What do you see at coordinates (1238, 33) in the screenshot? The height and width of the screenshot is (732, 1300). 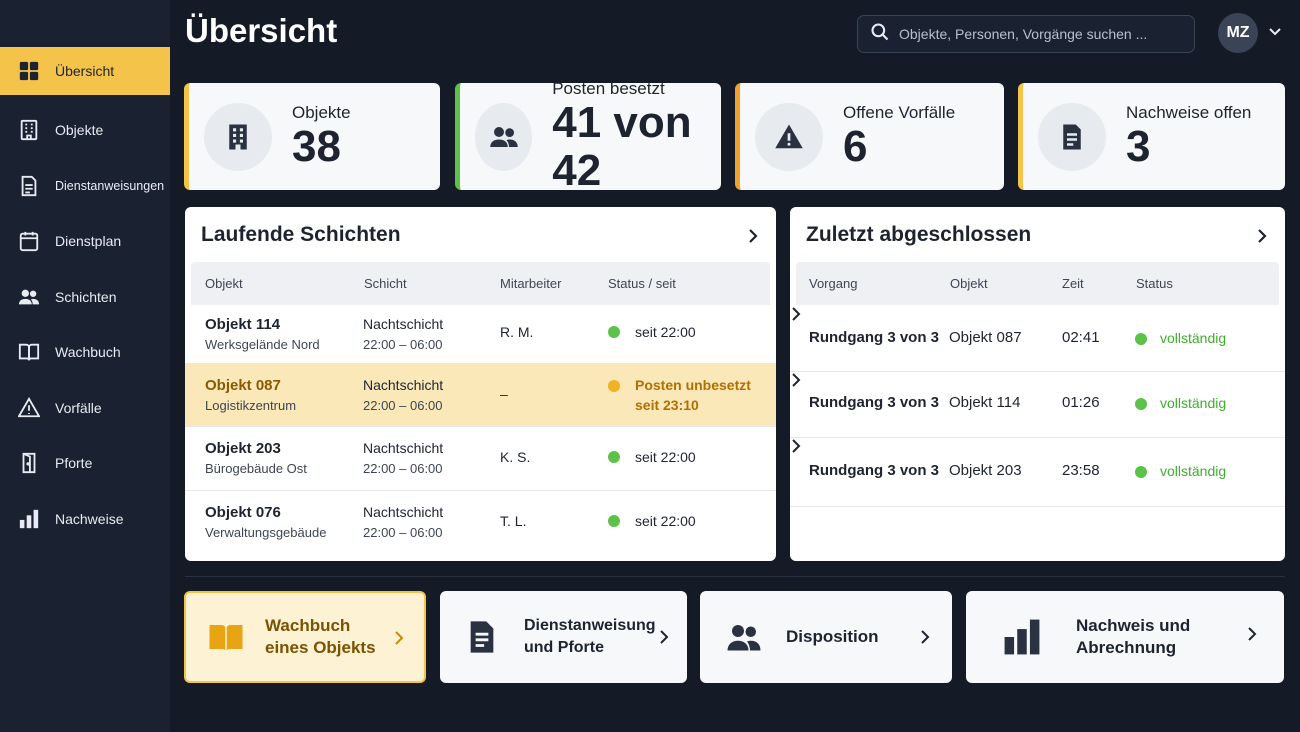 I see `avatar: MZ` at bounding box center [1238, 33].